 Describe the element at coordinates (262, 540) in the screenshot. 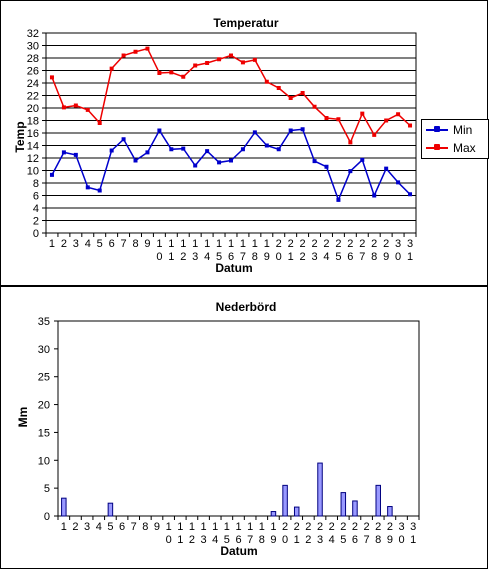

I see `x-tick-label-18-ones: 8` at that location.